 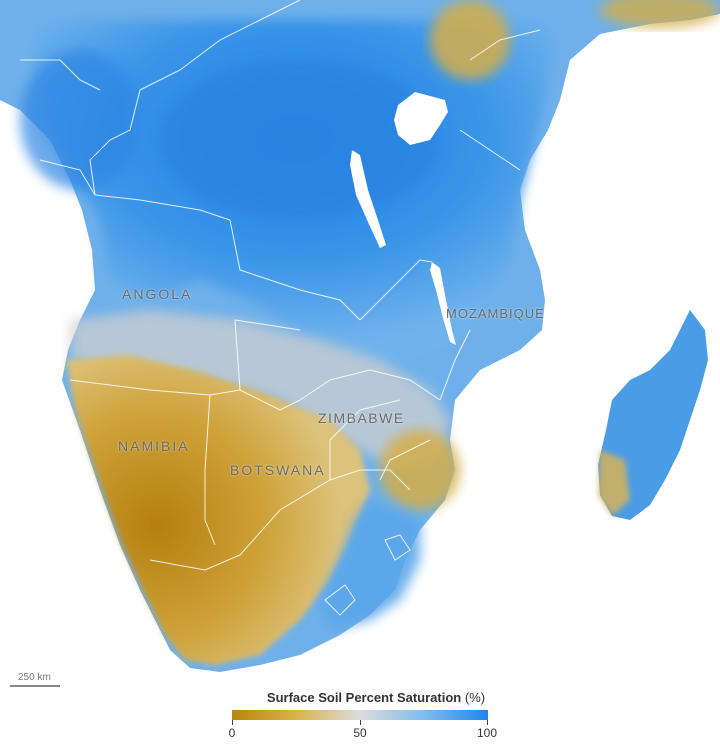 I want to click on deep-wet-zone, so click(x=300, y=140).